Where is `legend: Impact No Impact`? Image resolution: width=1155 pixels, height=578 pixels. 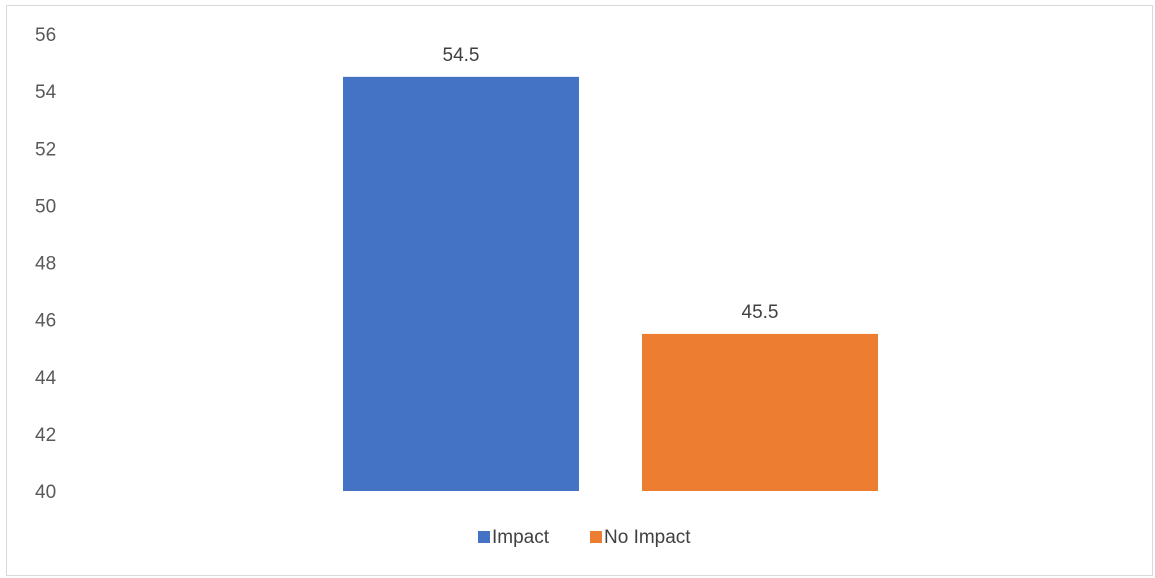 legend: Impact No Impact is located at coordinates (584, 537).